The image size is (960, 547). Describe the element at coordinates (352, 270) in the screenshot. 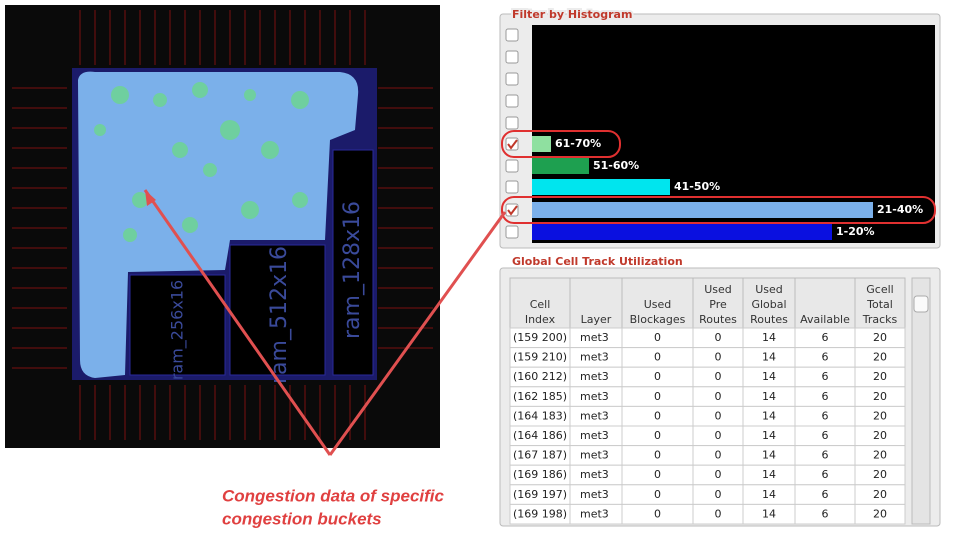

I see `block-label: ram_128x16` at that location.